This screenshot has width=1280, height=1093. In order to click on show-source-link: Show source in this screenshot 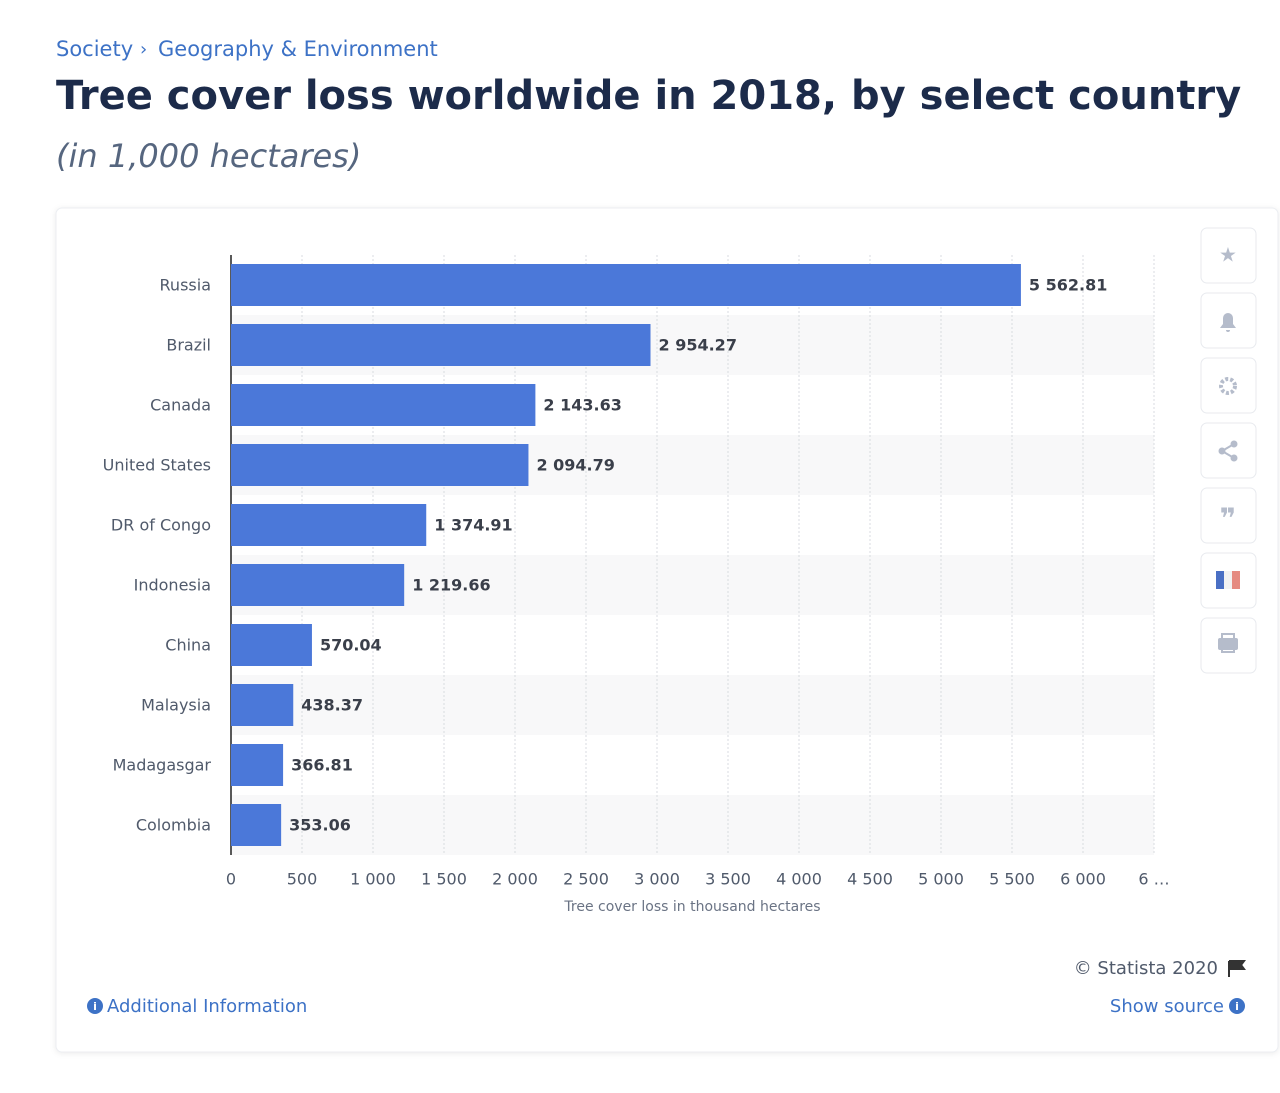, I will do `click(1167, 1006)`.